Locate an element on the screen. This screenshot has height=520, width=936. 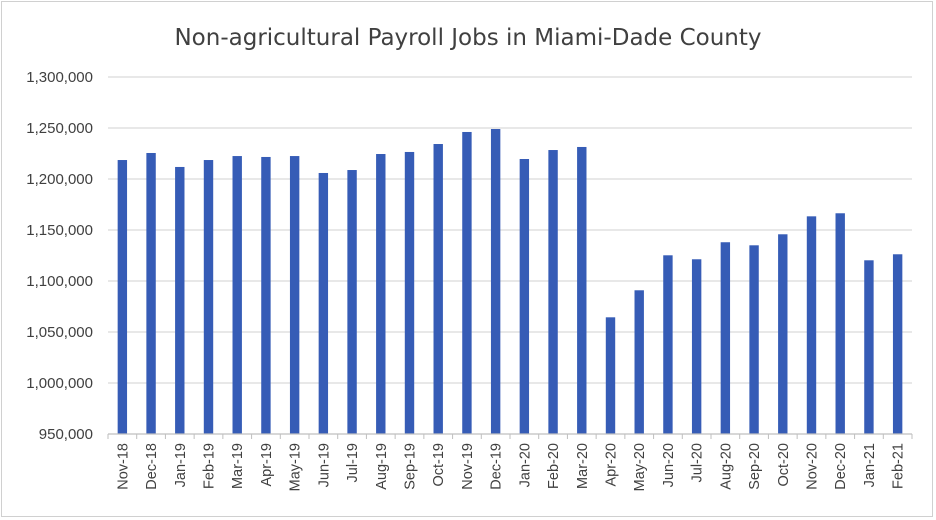
x-tick-label: Mar-19 is located at coordinates (238, 466).